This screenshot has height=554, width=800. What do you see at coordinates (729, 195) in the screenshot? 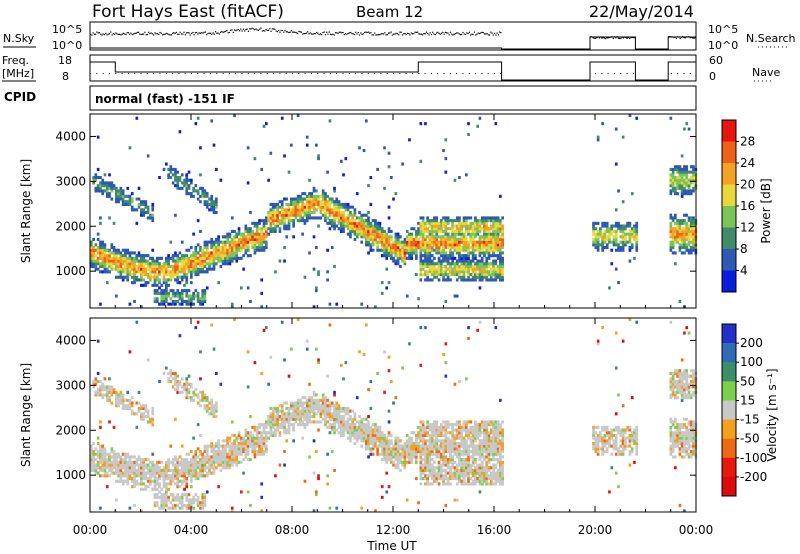
I see `power-colorbar-segment` at bounding box center [729, 195].